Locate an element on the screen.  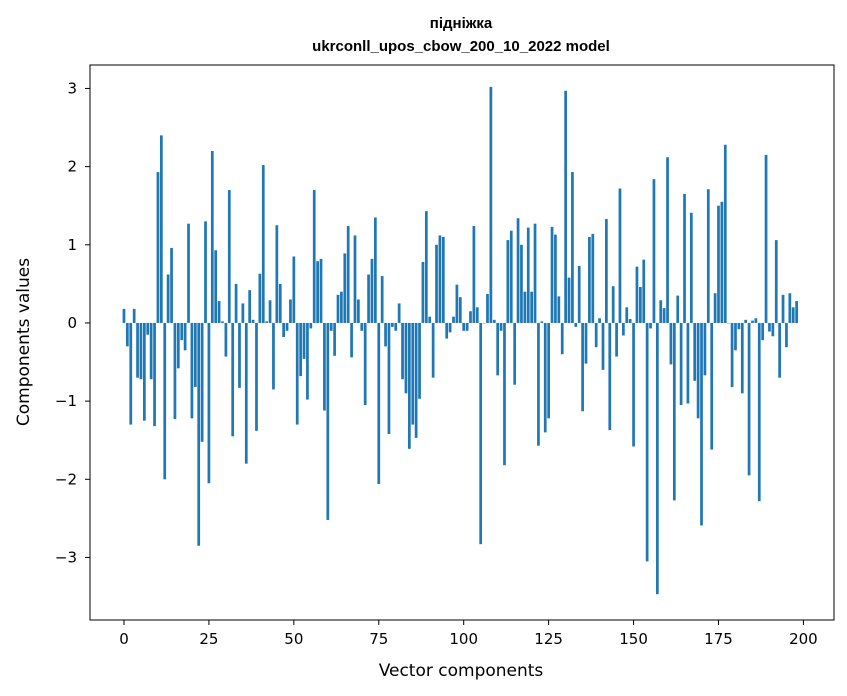
x-axis: 0 25 50 75 100 125 150 175 200 is located at coordinates (468, 634).